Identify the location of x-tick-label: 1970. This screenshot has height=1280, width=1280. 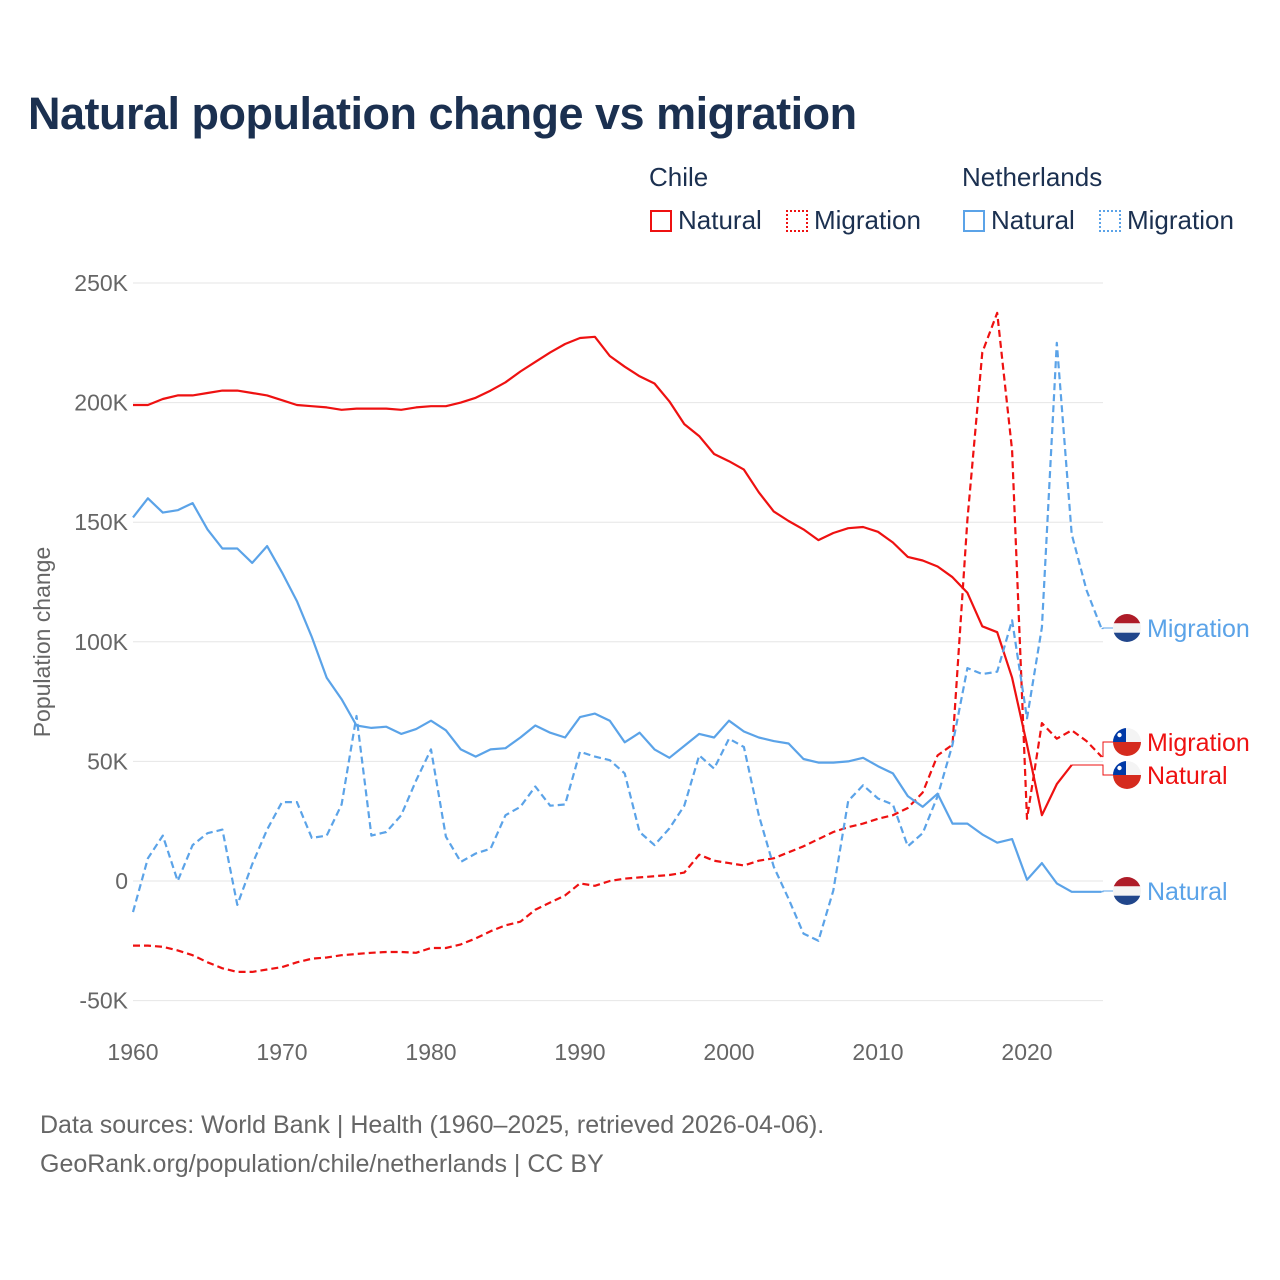
(281, 1052).